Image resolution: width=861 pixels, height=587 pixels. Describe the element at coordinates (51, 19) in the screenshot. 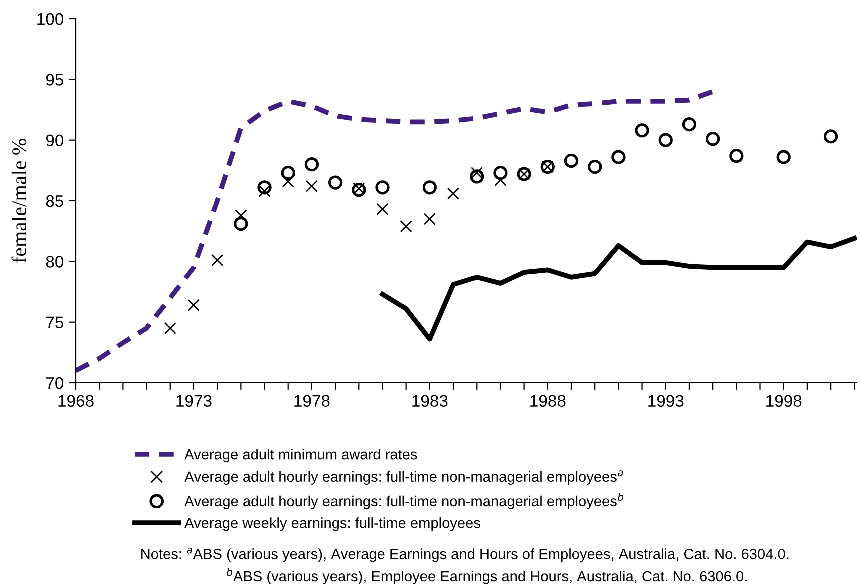

I see `y-tick-label: 100` at that location.